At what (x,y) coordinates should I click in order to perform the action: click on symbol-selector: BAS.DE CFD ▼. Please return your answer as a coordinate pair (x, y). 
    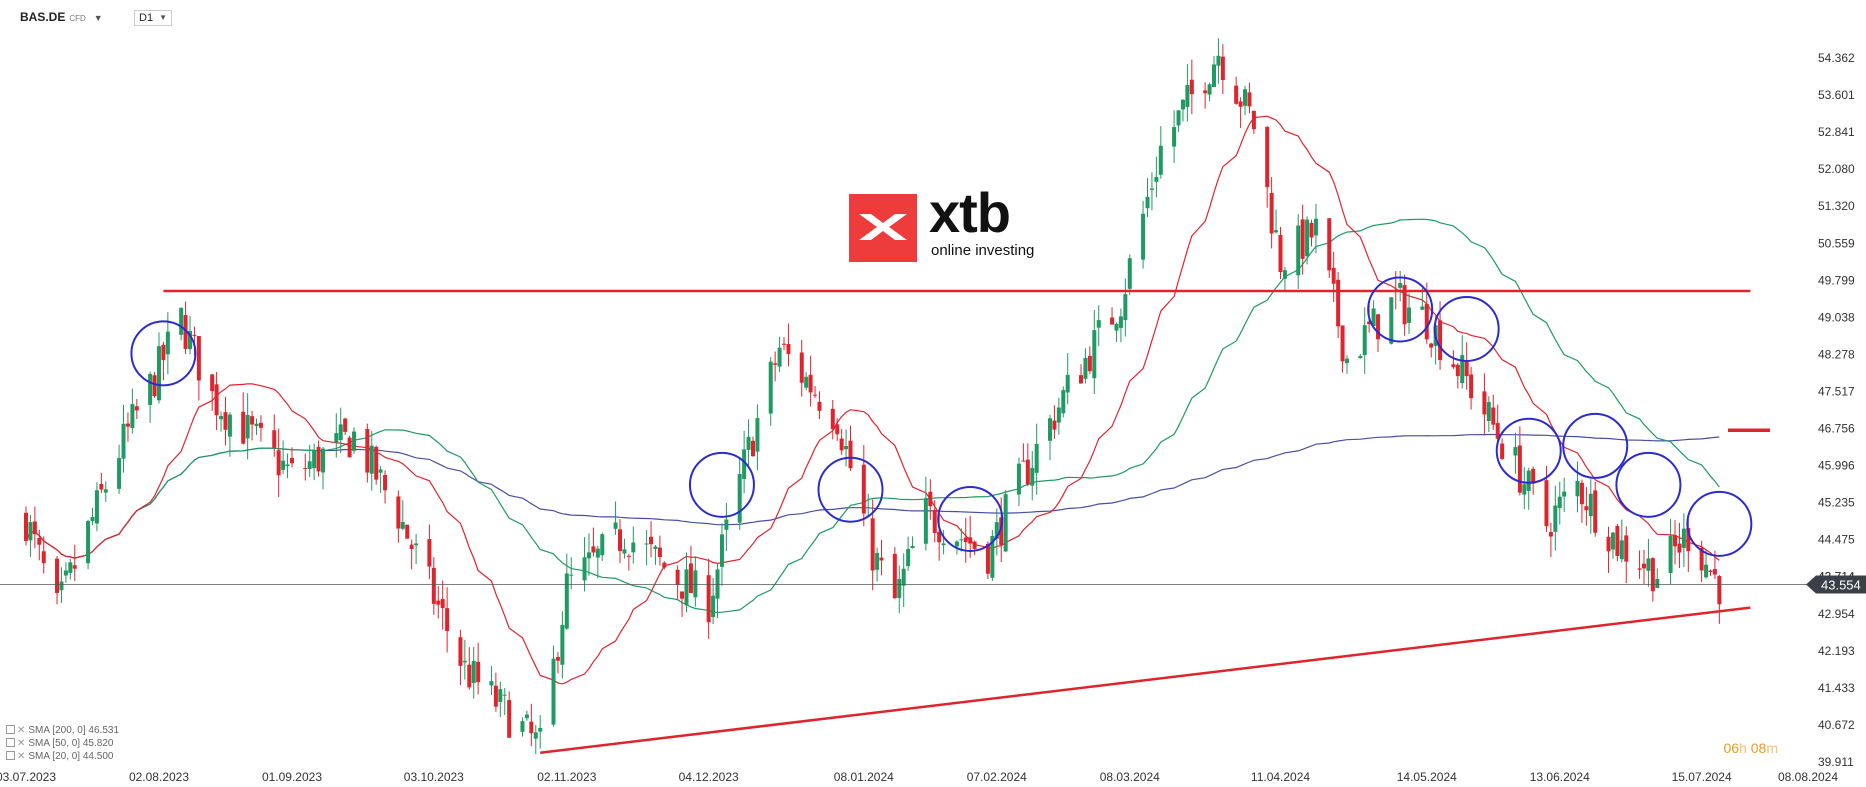
    Looking at the image, I should click on (61, 17).